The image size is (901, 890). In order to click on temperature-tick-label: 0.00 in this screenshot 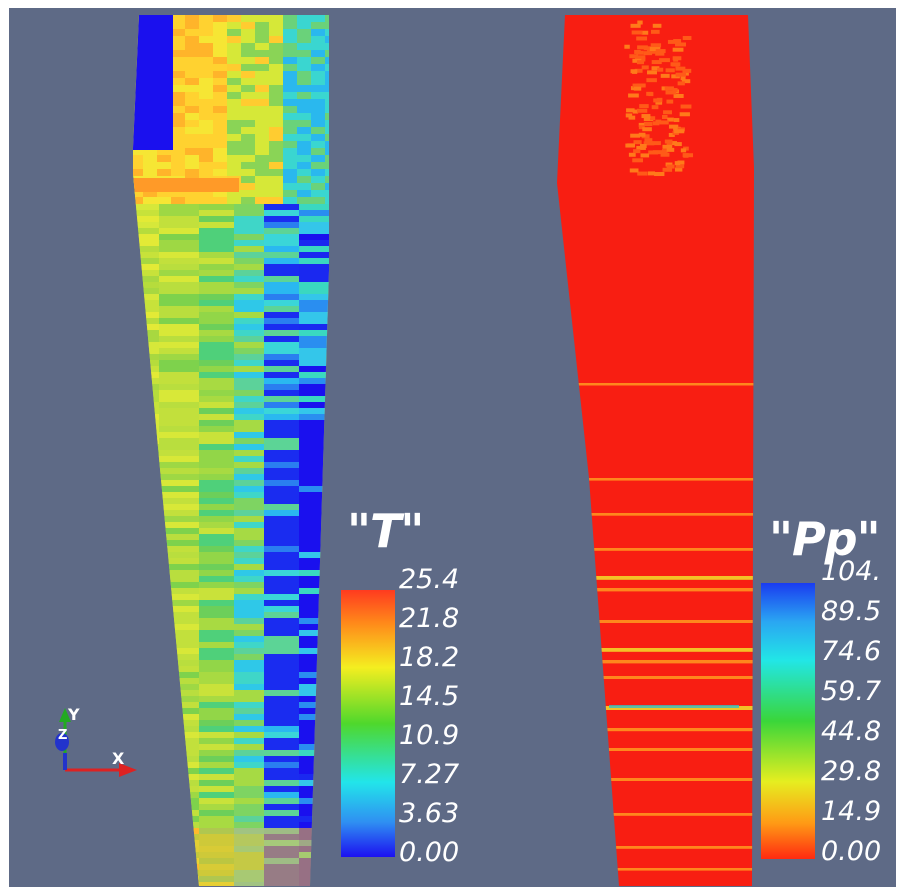, I will do `click(429, 852)`.